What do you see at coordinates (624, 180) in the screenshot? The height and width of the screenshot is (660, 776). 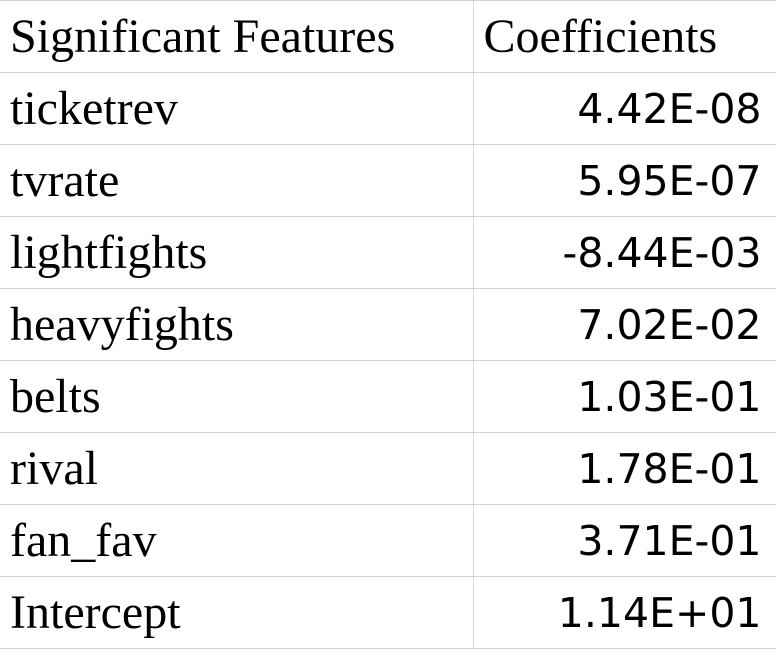 I see `coefficient-cell: 5.95E-07` at bounding box center [624, 180].